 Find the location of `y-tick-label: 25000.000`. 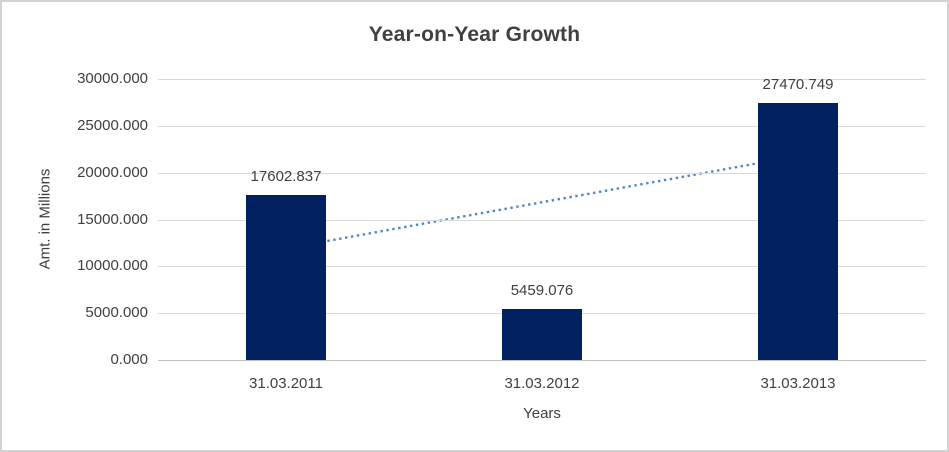

y-tick-label: 25000.000 is located at coordinates (112, 125).